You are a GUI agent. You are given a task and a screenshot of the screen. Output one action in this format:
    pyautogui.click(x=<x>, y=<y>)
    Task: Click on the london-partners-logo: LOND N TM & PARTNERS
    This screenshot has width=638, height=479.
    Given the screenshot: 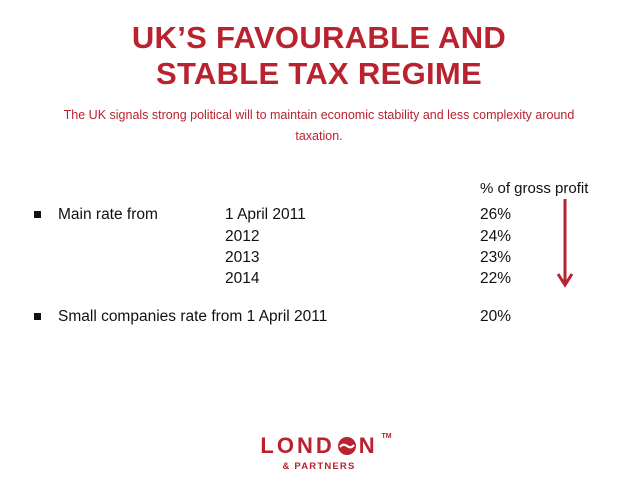 What is the action you would take?
    pyautogui.click(x=319, y=452)
    